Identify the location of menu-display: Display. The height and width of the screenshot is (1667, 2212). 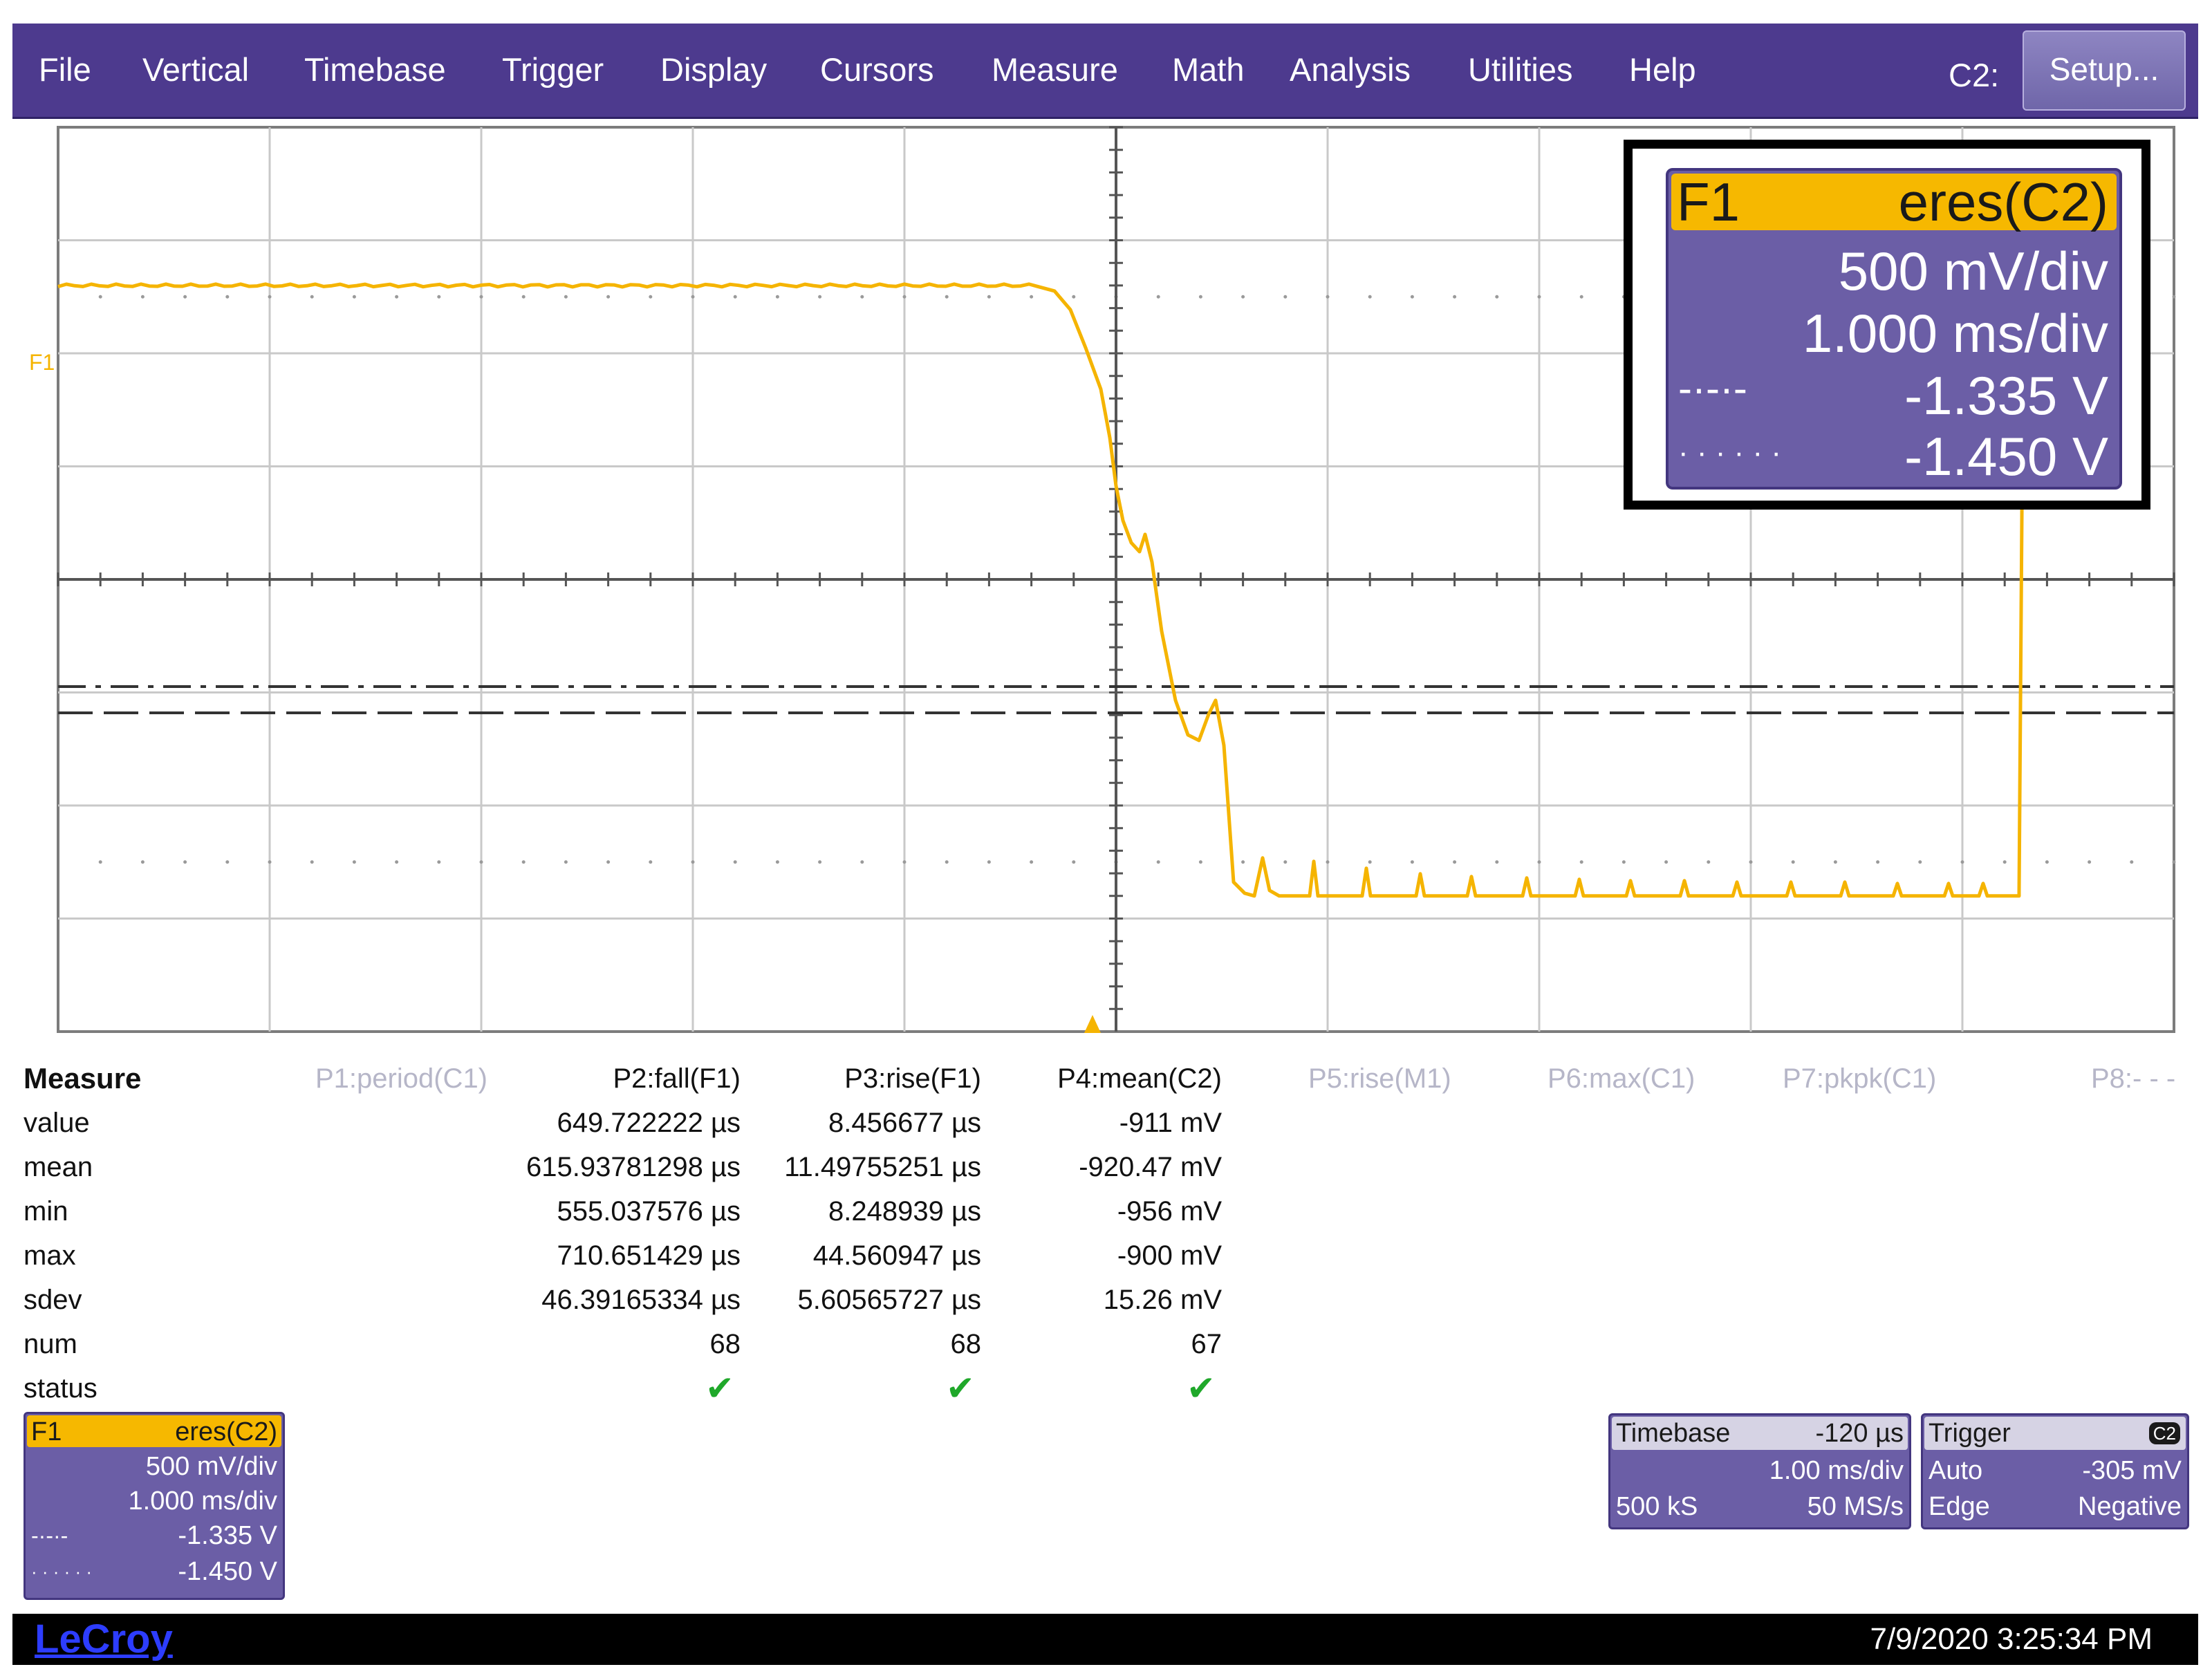
(714, 69).